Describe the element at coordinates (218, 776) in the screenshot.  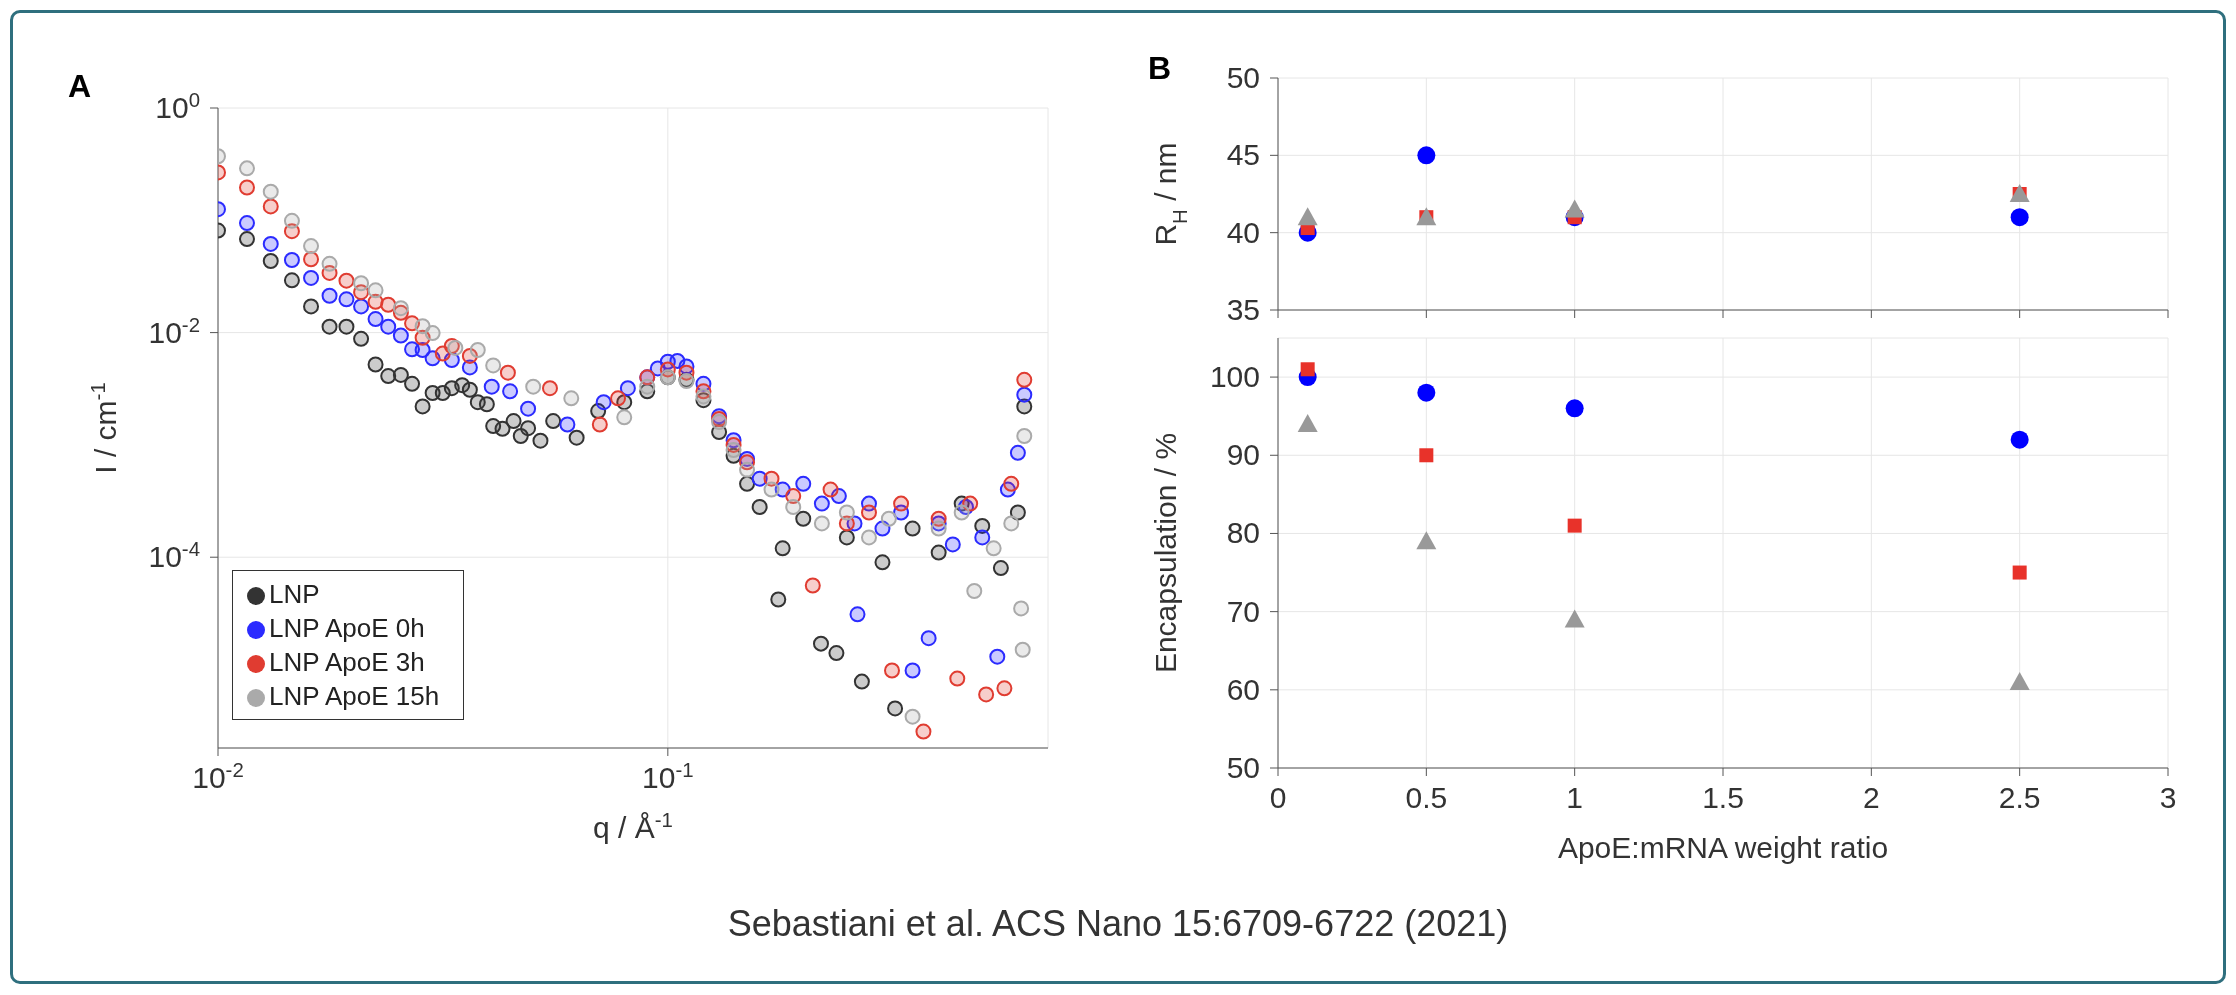
I see `x-tick-label: 10$^{-2}$` at that location.